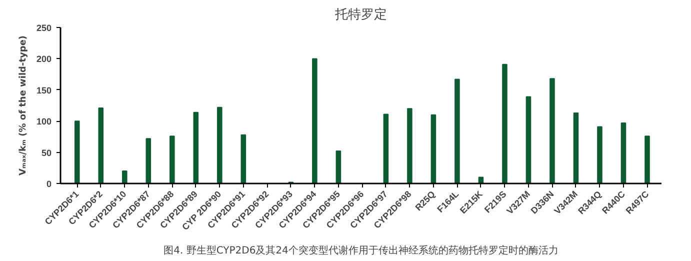 This screenshot has width=691, height=261. I want to click on y-tick-label: 100, so click(44, 121).